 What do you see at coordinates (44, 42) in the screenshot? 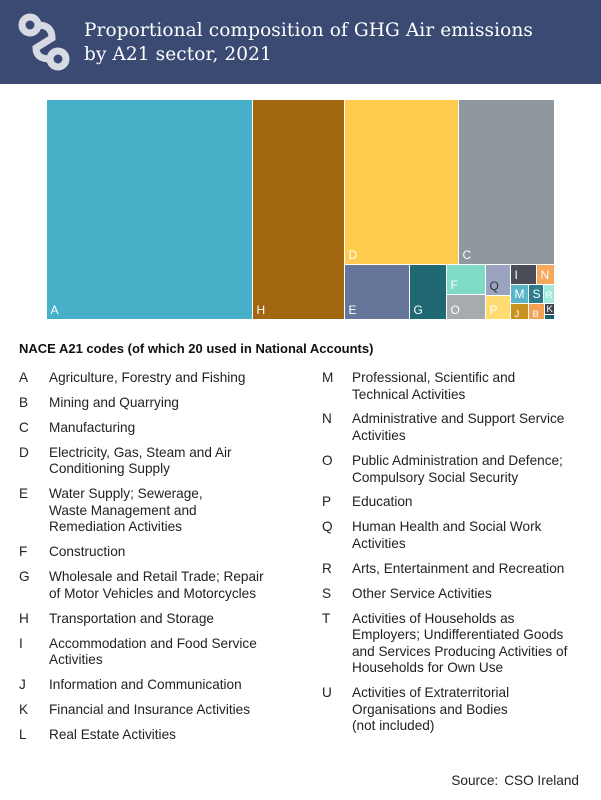
I see `cso-logo-icon` at bounding box center [44, 42].